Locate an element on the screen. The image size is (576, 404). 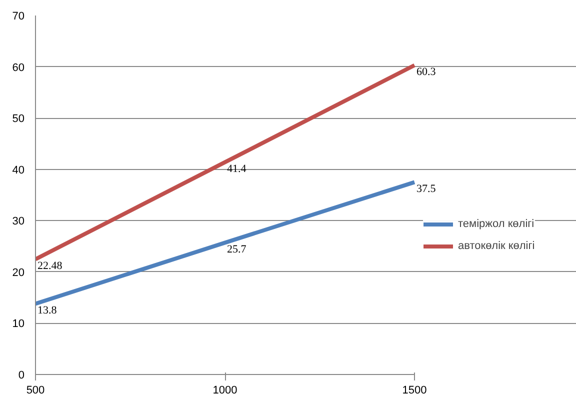
y-tick-label: 0 is located at coordinates (21, 376).